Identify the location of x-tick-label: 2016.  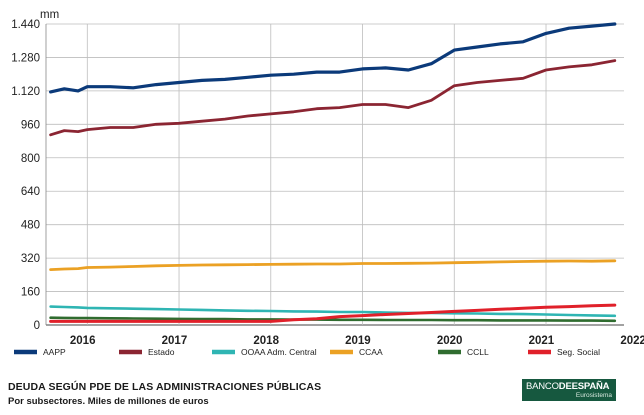
(83, 341).